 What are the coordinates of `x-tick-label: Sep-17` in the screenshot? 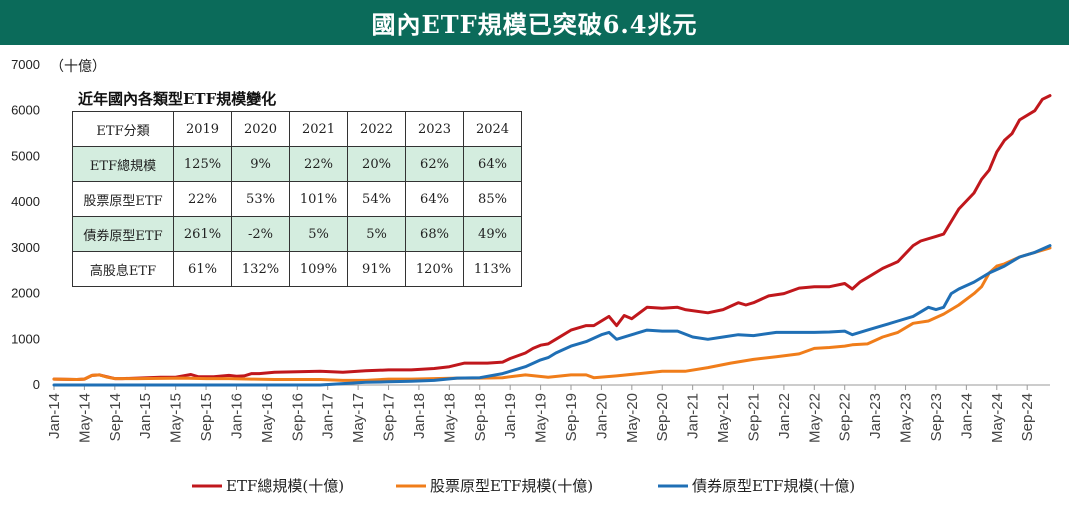 It's located at (389, 417).